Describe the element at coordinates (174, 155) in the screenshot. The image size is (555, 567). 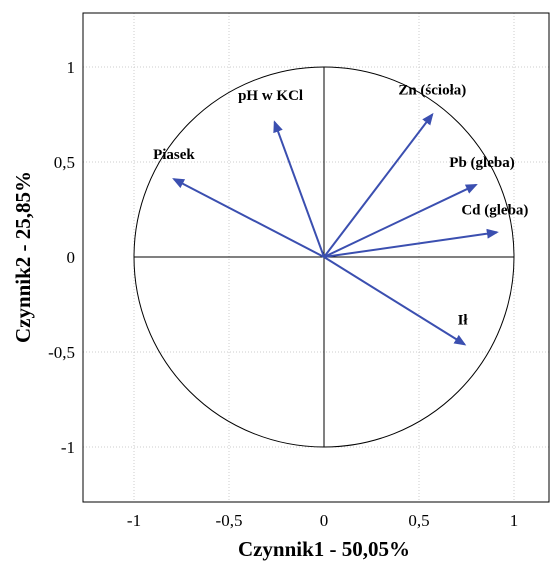
I see `vector-piasek-label: Piasek` at that location.